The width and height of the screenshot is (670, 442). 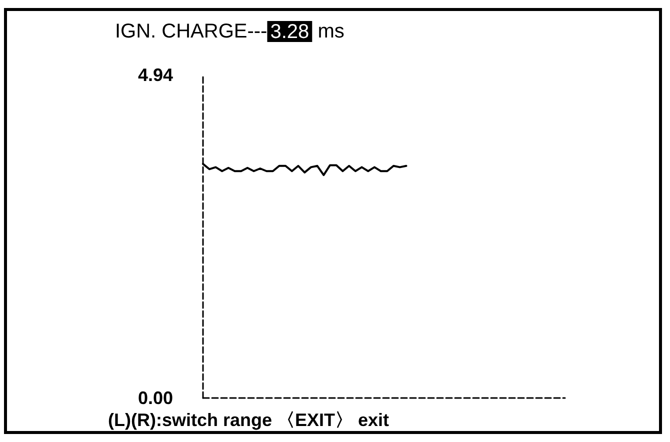 I want to click on text: (L)(R):switch range 〈EXIT〉 exit, so click(x=249, y=420).